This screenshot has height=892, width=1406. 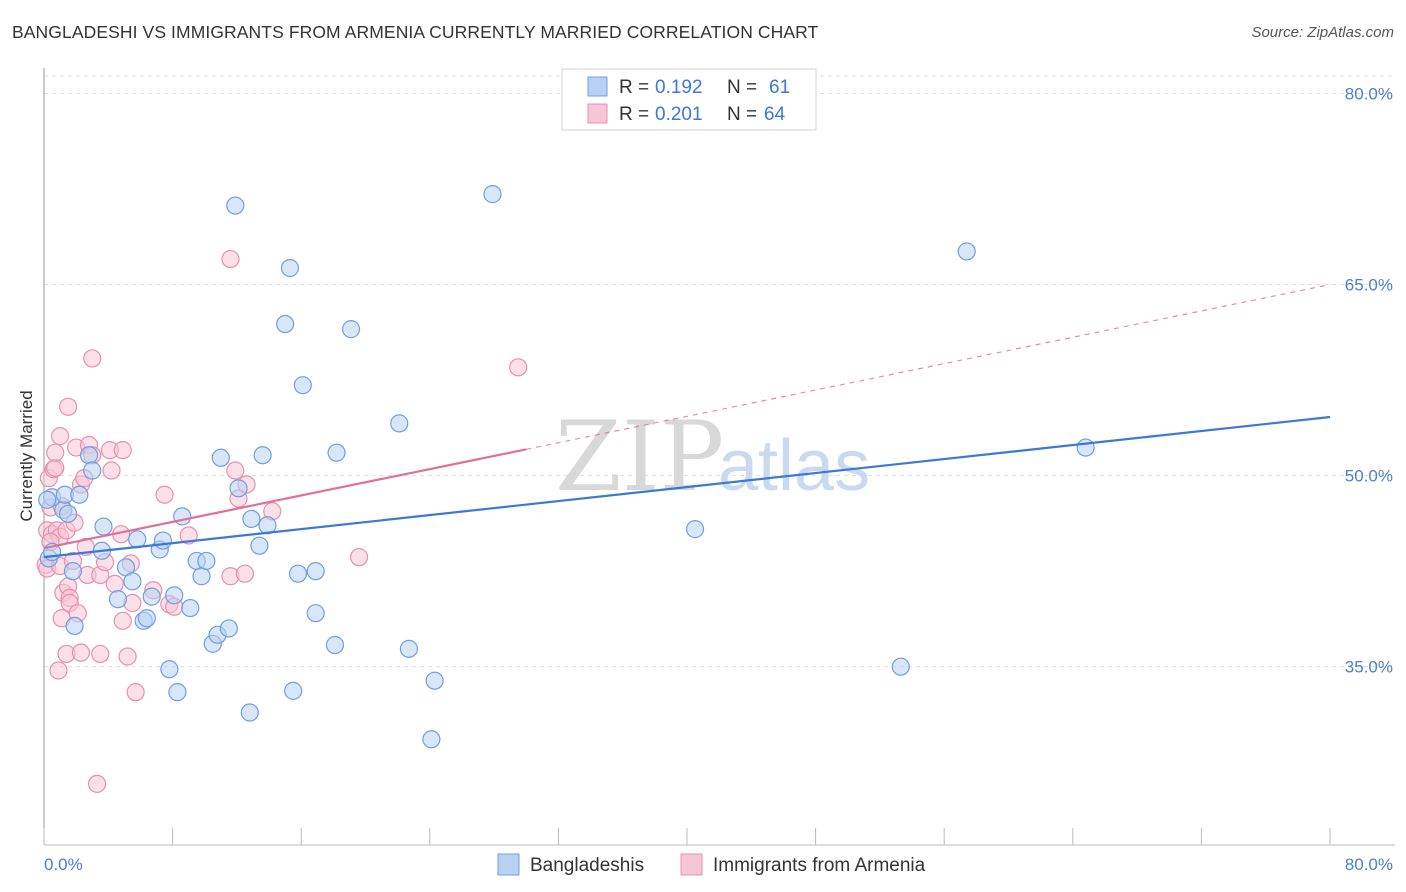 I want to click on legend-r-label-blue: R =, so click(x=634, y=87).